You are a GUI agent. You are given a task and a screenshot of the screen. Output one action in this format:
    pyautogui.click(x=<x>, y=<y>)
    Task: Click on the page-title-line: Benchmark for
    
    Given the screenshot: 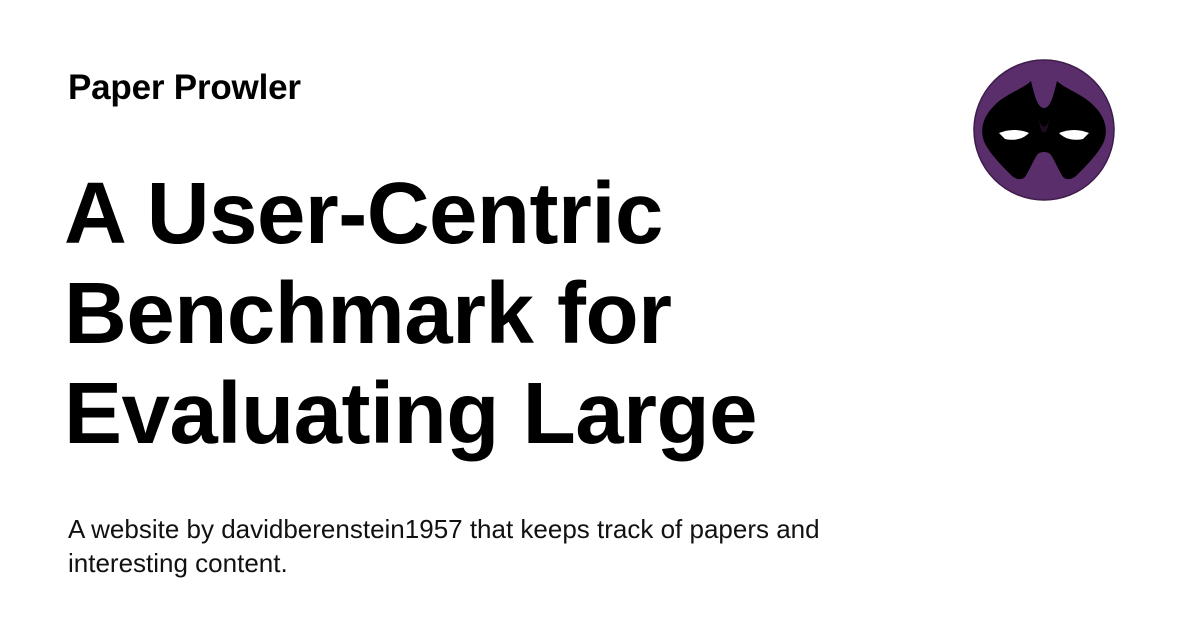 What is the action you would take?
    pyautogui.click(x=368, y=313)
    